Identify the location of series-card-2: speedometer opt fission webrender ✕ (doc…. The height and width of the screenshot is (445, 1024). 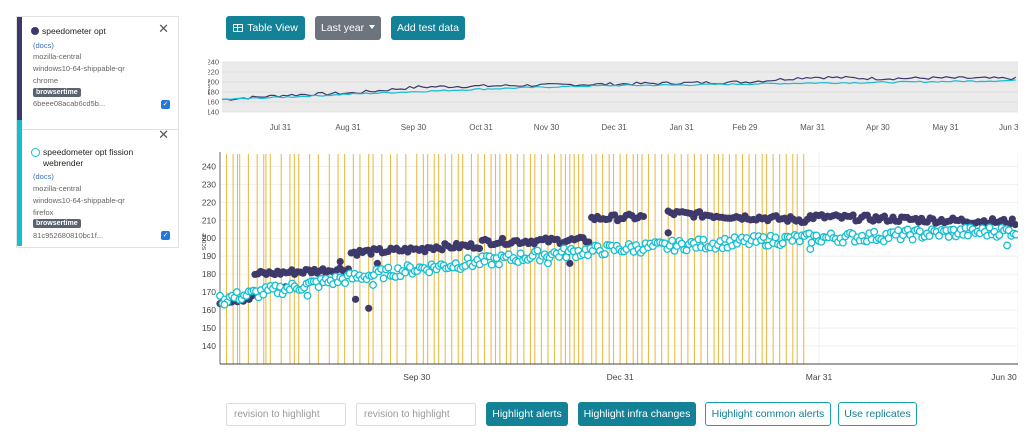
(97, 183).